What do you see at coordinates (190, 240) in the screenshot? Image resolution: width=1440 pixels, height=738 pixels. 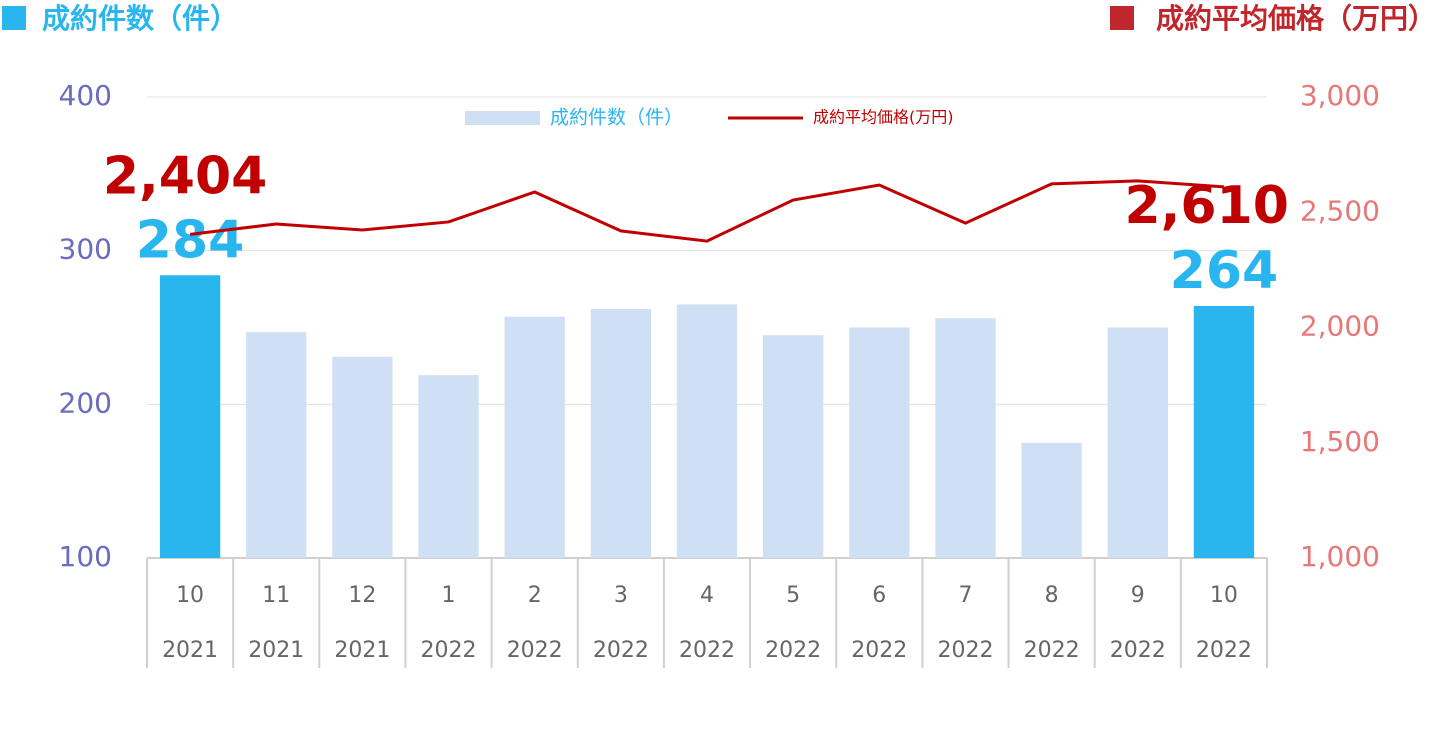 I see `bar-value-label: 284` at bounding box center [190, 240].